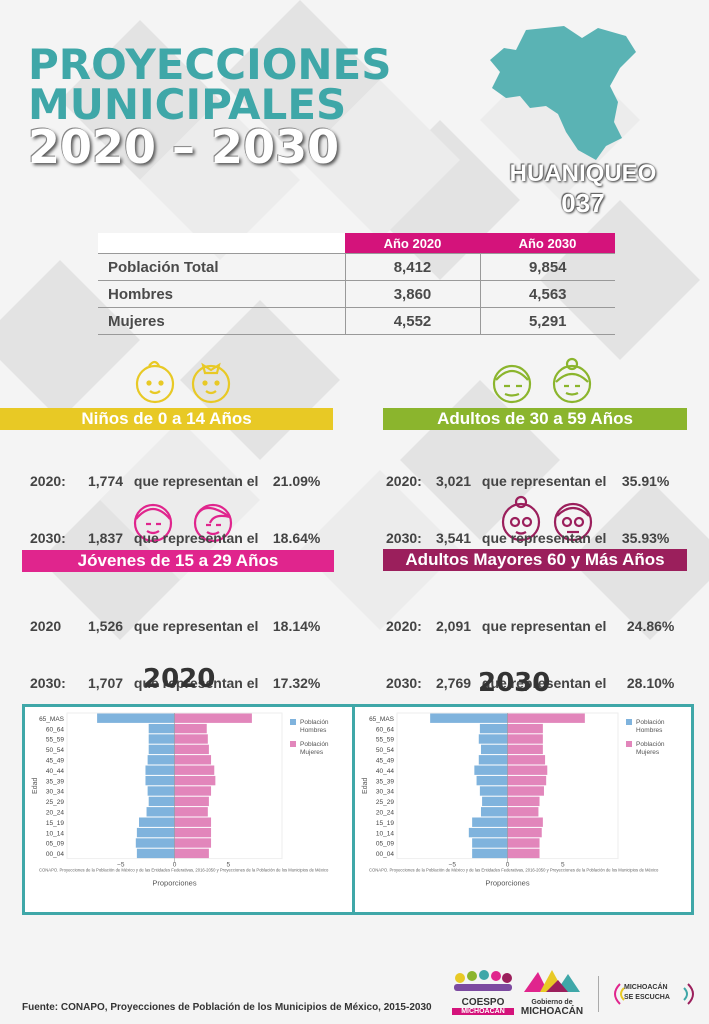 This screenshot has width=709, height=1024. Describe the element at coordinates (187, 104) in the screenshot. I see `title-line-2: MUNICIPALES` at that location.